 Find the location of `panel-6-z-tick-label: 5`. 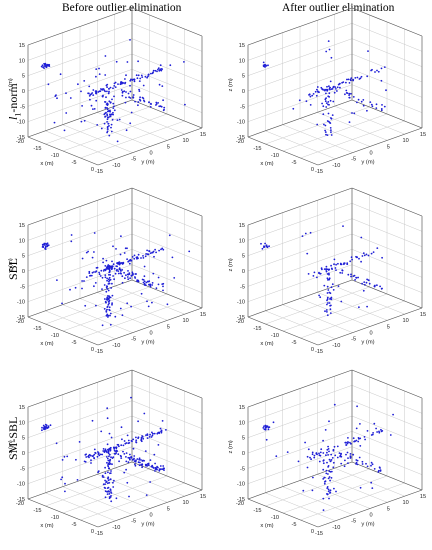

panel-6-z-tick-label: 5 is located at coordinates (243, 439).